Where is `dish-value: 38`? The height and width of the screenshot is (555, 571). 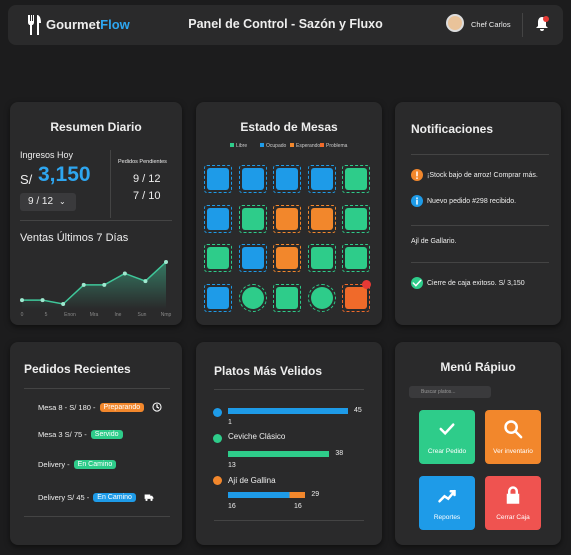 dish-value: 38 is located at coordinates (339, 453).